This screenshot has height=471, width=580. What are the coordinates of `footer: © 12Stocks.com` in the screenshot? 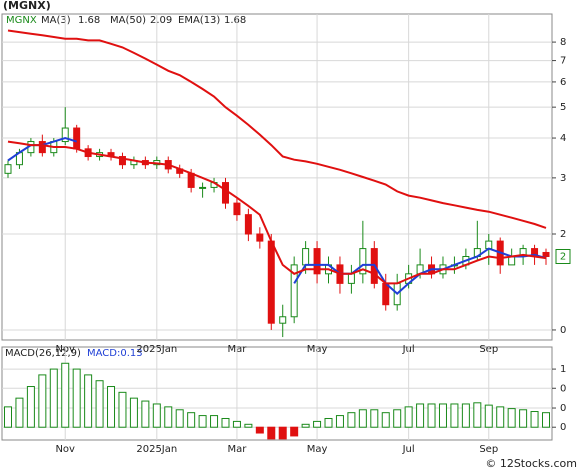 It's located at (531, 463).